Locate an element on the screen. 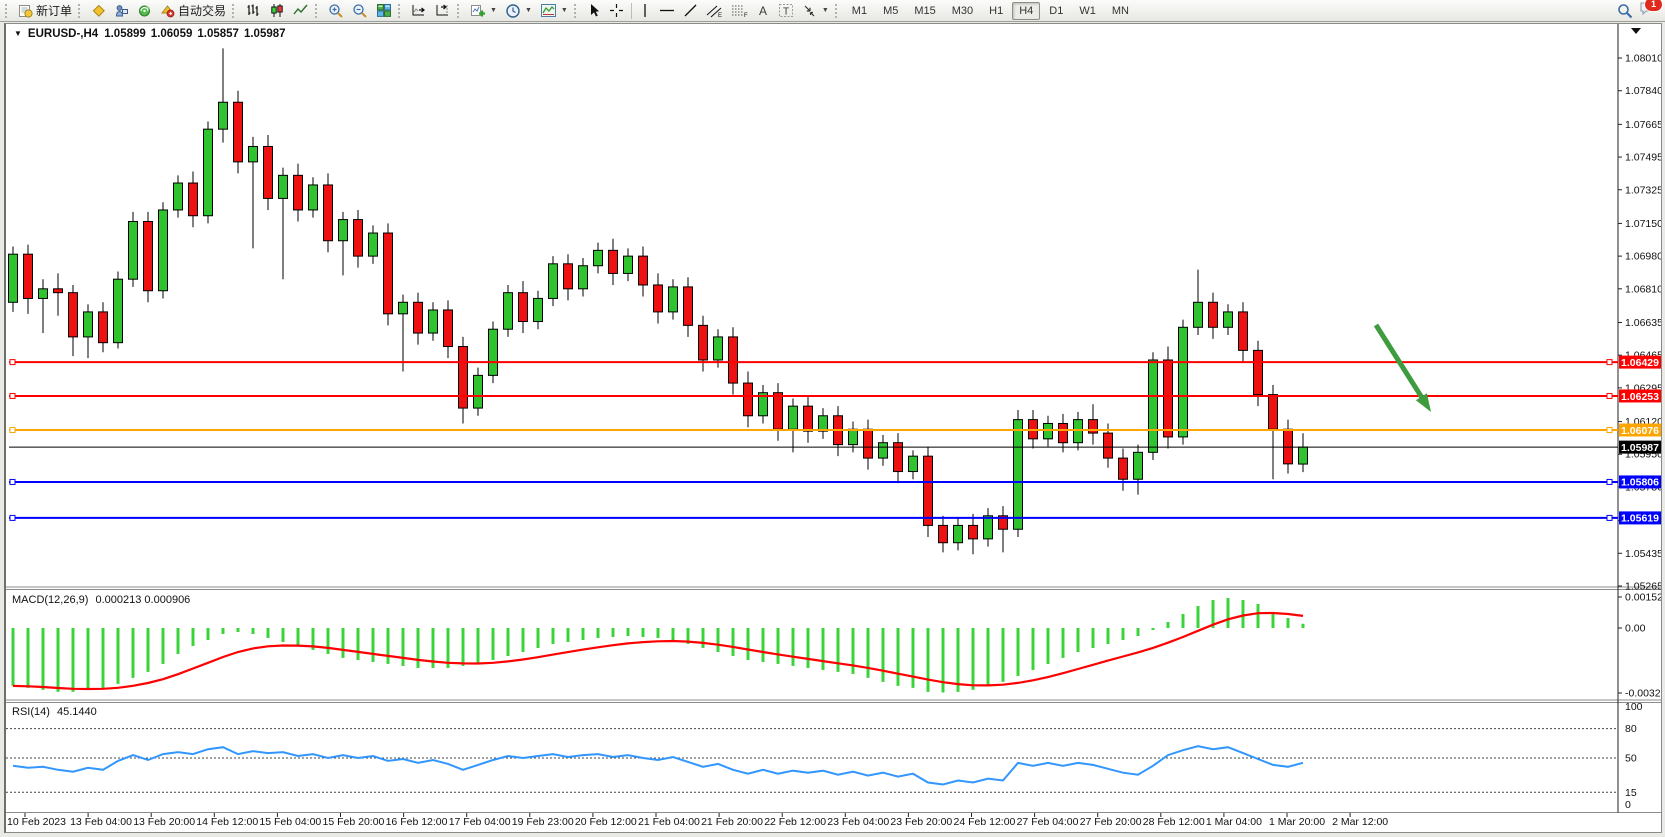 Image resolution: width=1665 pixels, height=837 pixels. chart-shift-button is located at coordinates (443, 11).